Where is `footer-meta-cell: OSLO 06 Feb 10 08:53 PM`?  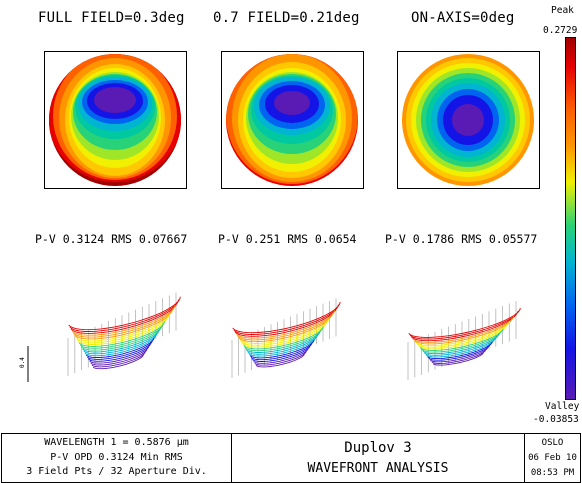
footer-meta-cell: OSLO 06 Feb 10 08:53 PM is located at coordinates (552, 458).